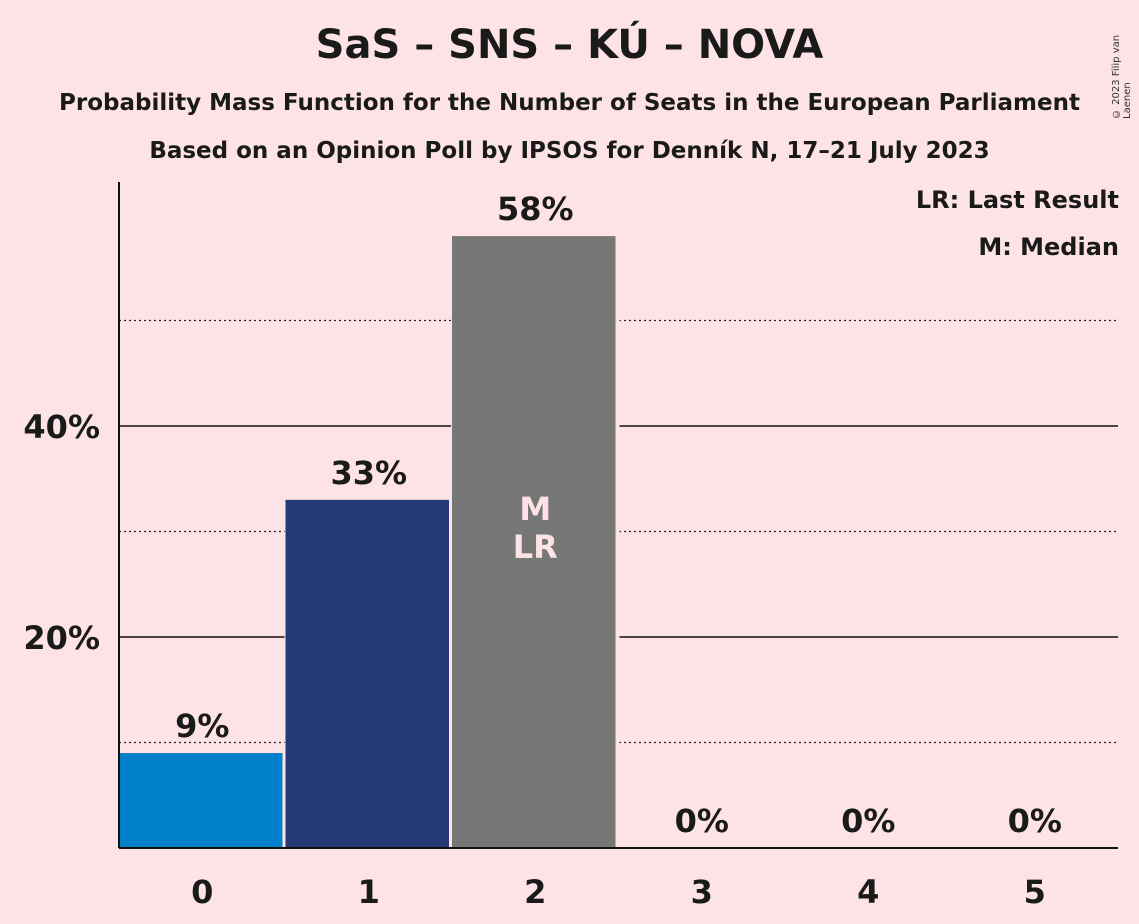 Image resolution: width=1139 pixels, height=924 pixels. What do you see at coordinates (61, 427) in the screenshot?
I see `y-tick-label: 40%` at bounding box center [61, 427].